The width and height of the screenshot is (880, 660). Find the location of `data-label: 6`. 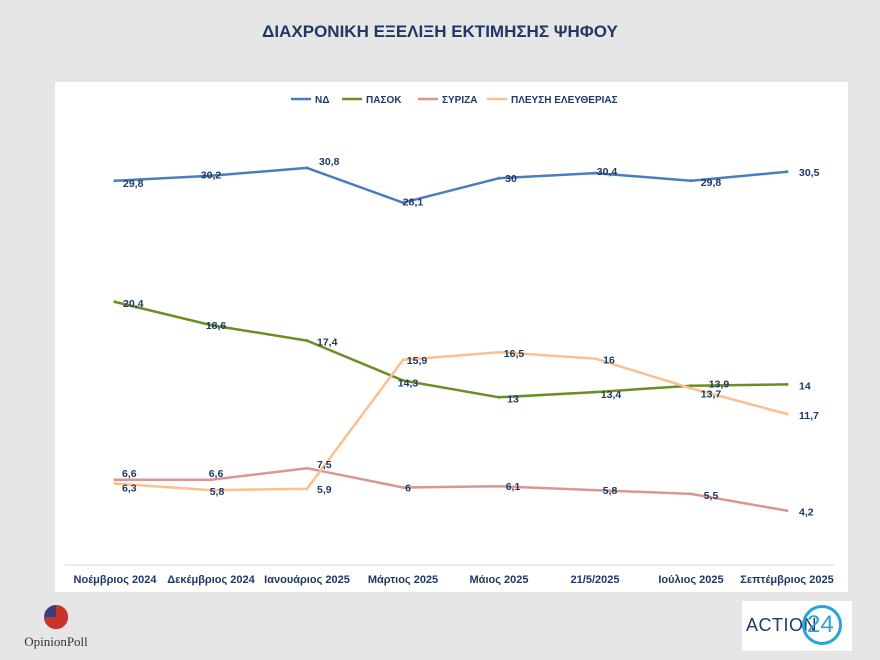

data-label: 6 is located at coordinates (408, 489).